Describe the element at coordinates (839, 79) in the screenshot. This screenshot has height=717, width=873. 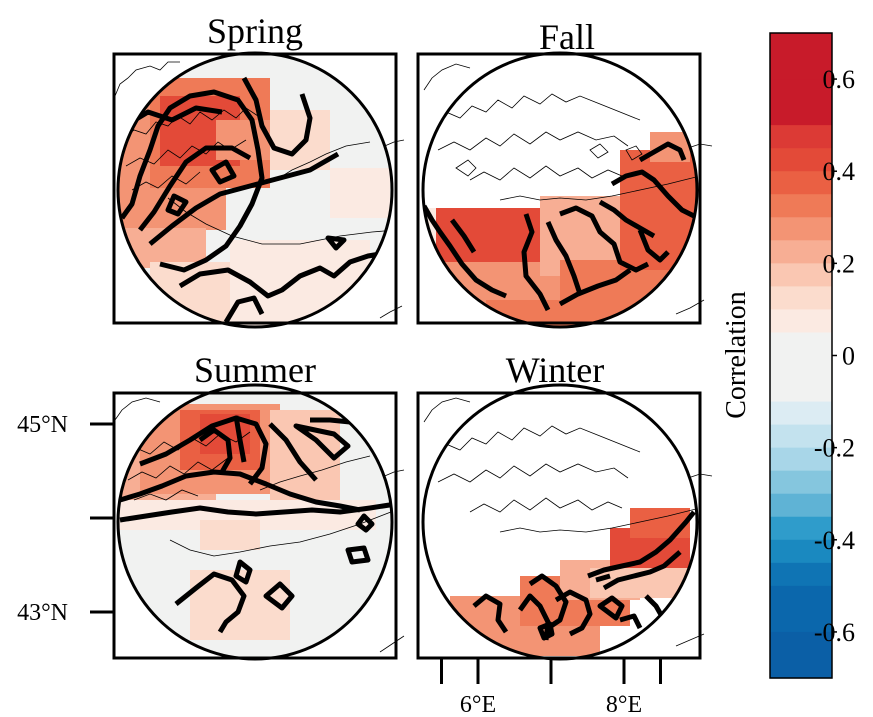
I see `colorbar-tick-label: 0.6` at that location.